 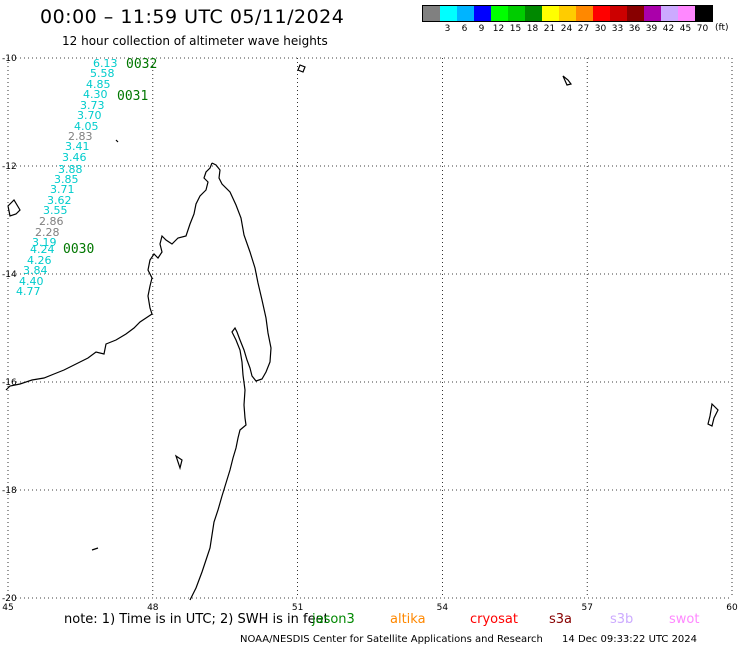 What do you see at coordinates (9, 167) in the screenshot?
I see `latitude-label: -12` at bounding box center [9, 167].